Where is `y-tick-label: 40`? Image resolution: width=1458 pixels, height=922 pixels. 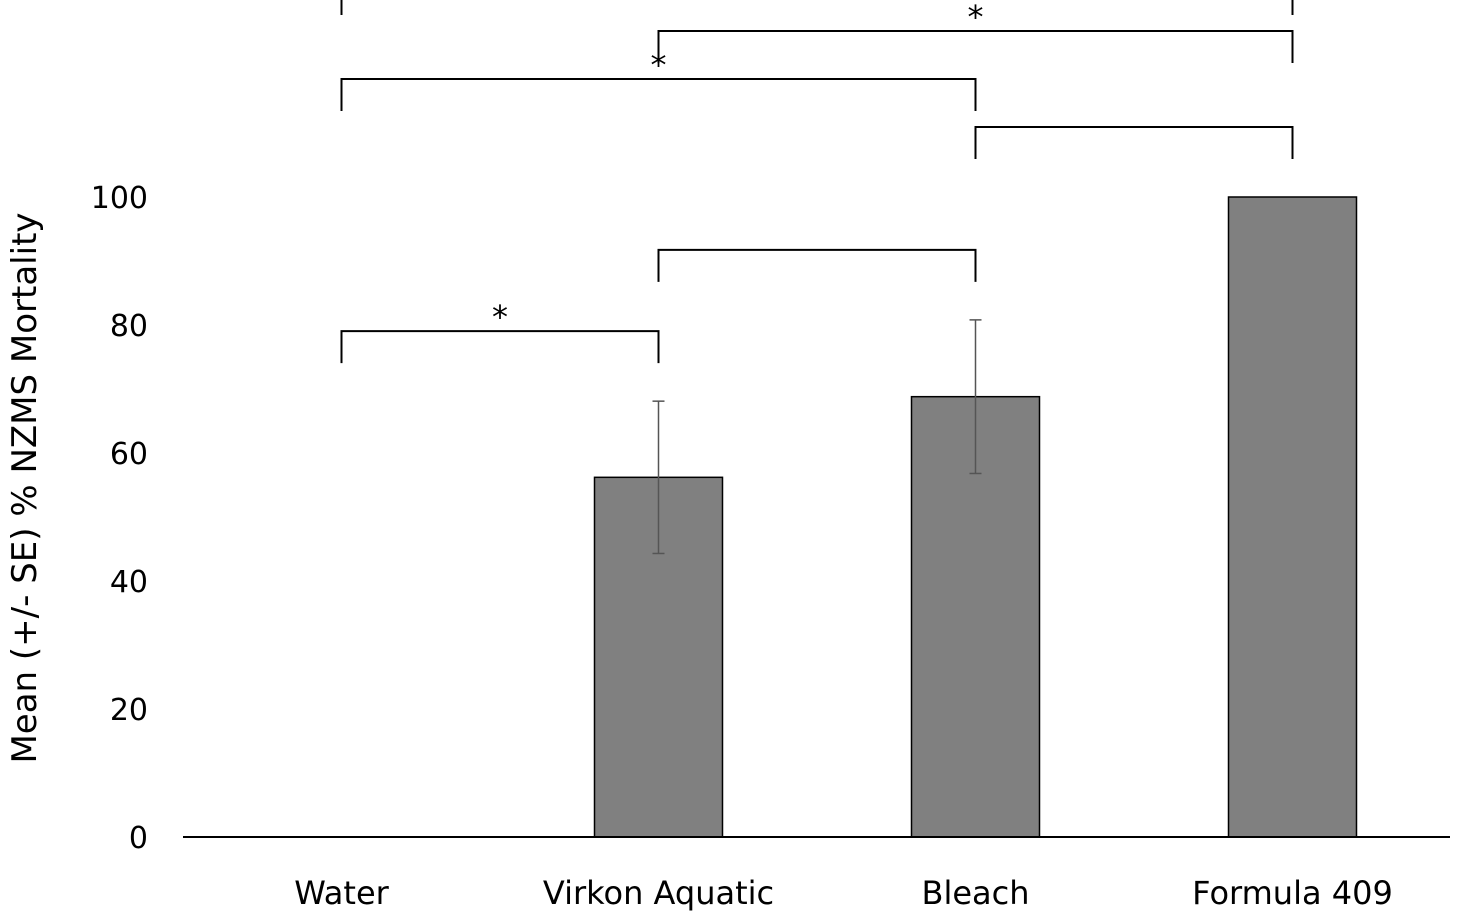 y-tick-label: 40 is located at coordinates (129, 582).